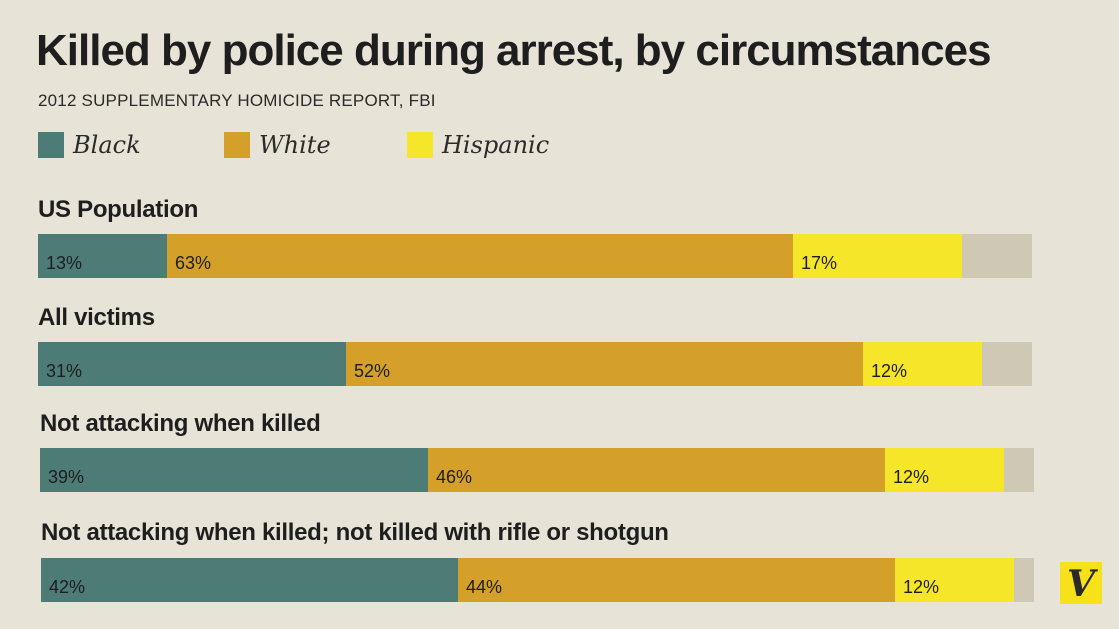 This screenshot has width=1119, height=629. Describe the element at coordinates (237, 100) in the screenshot. I see `chart-subtitle: 2012 SUPPLEMENTARY HOMICIDE REPORT, FBI` at that location.